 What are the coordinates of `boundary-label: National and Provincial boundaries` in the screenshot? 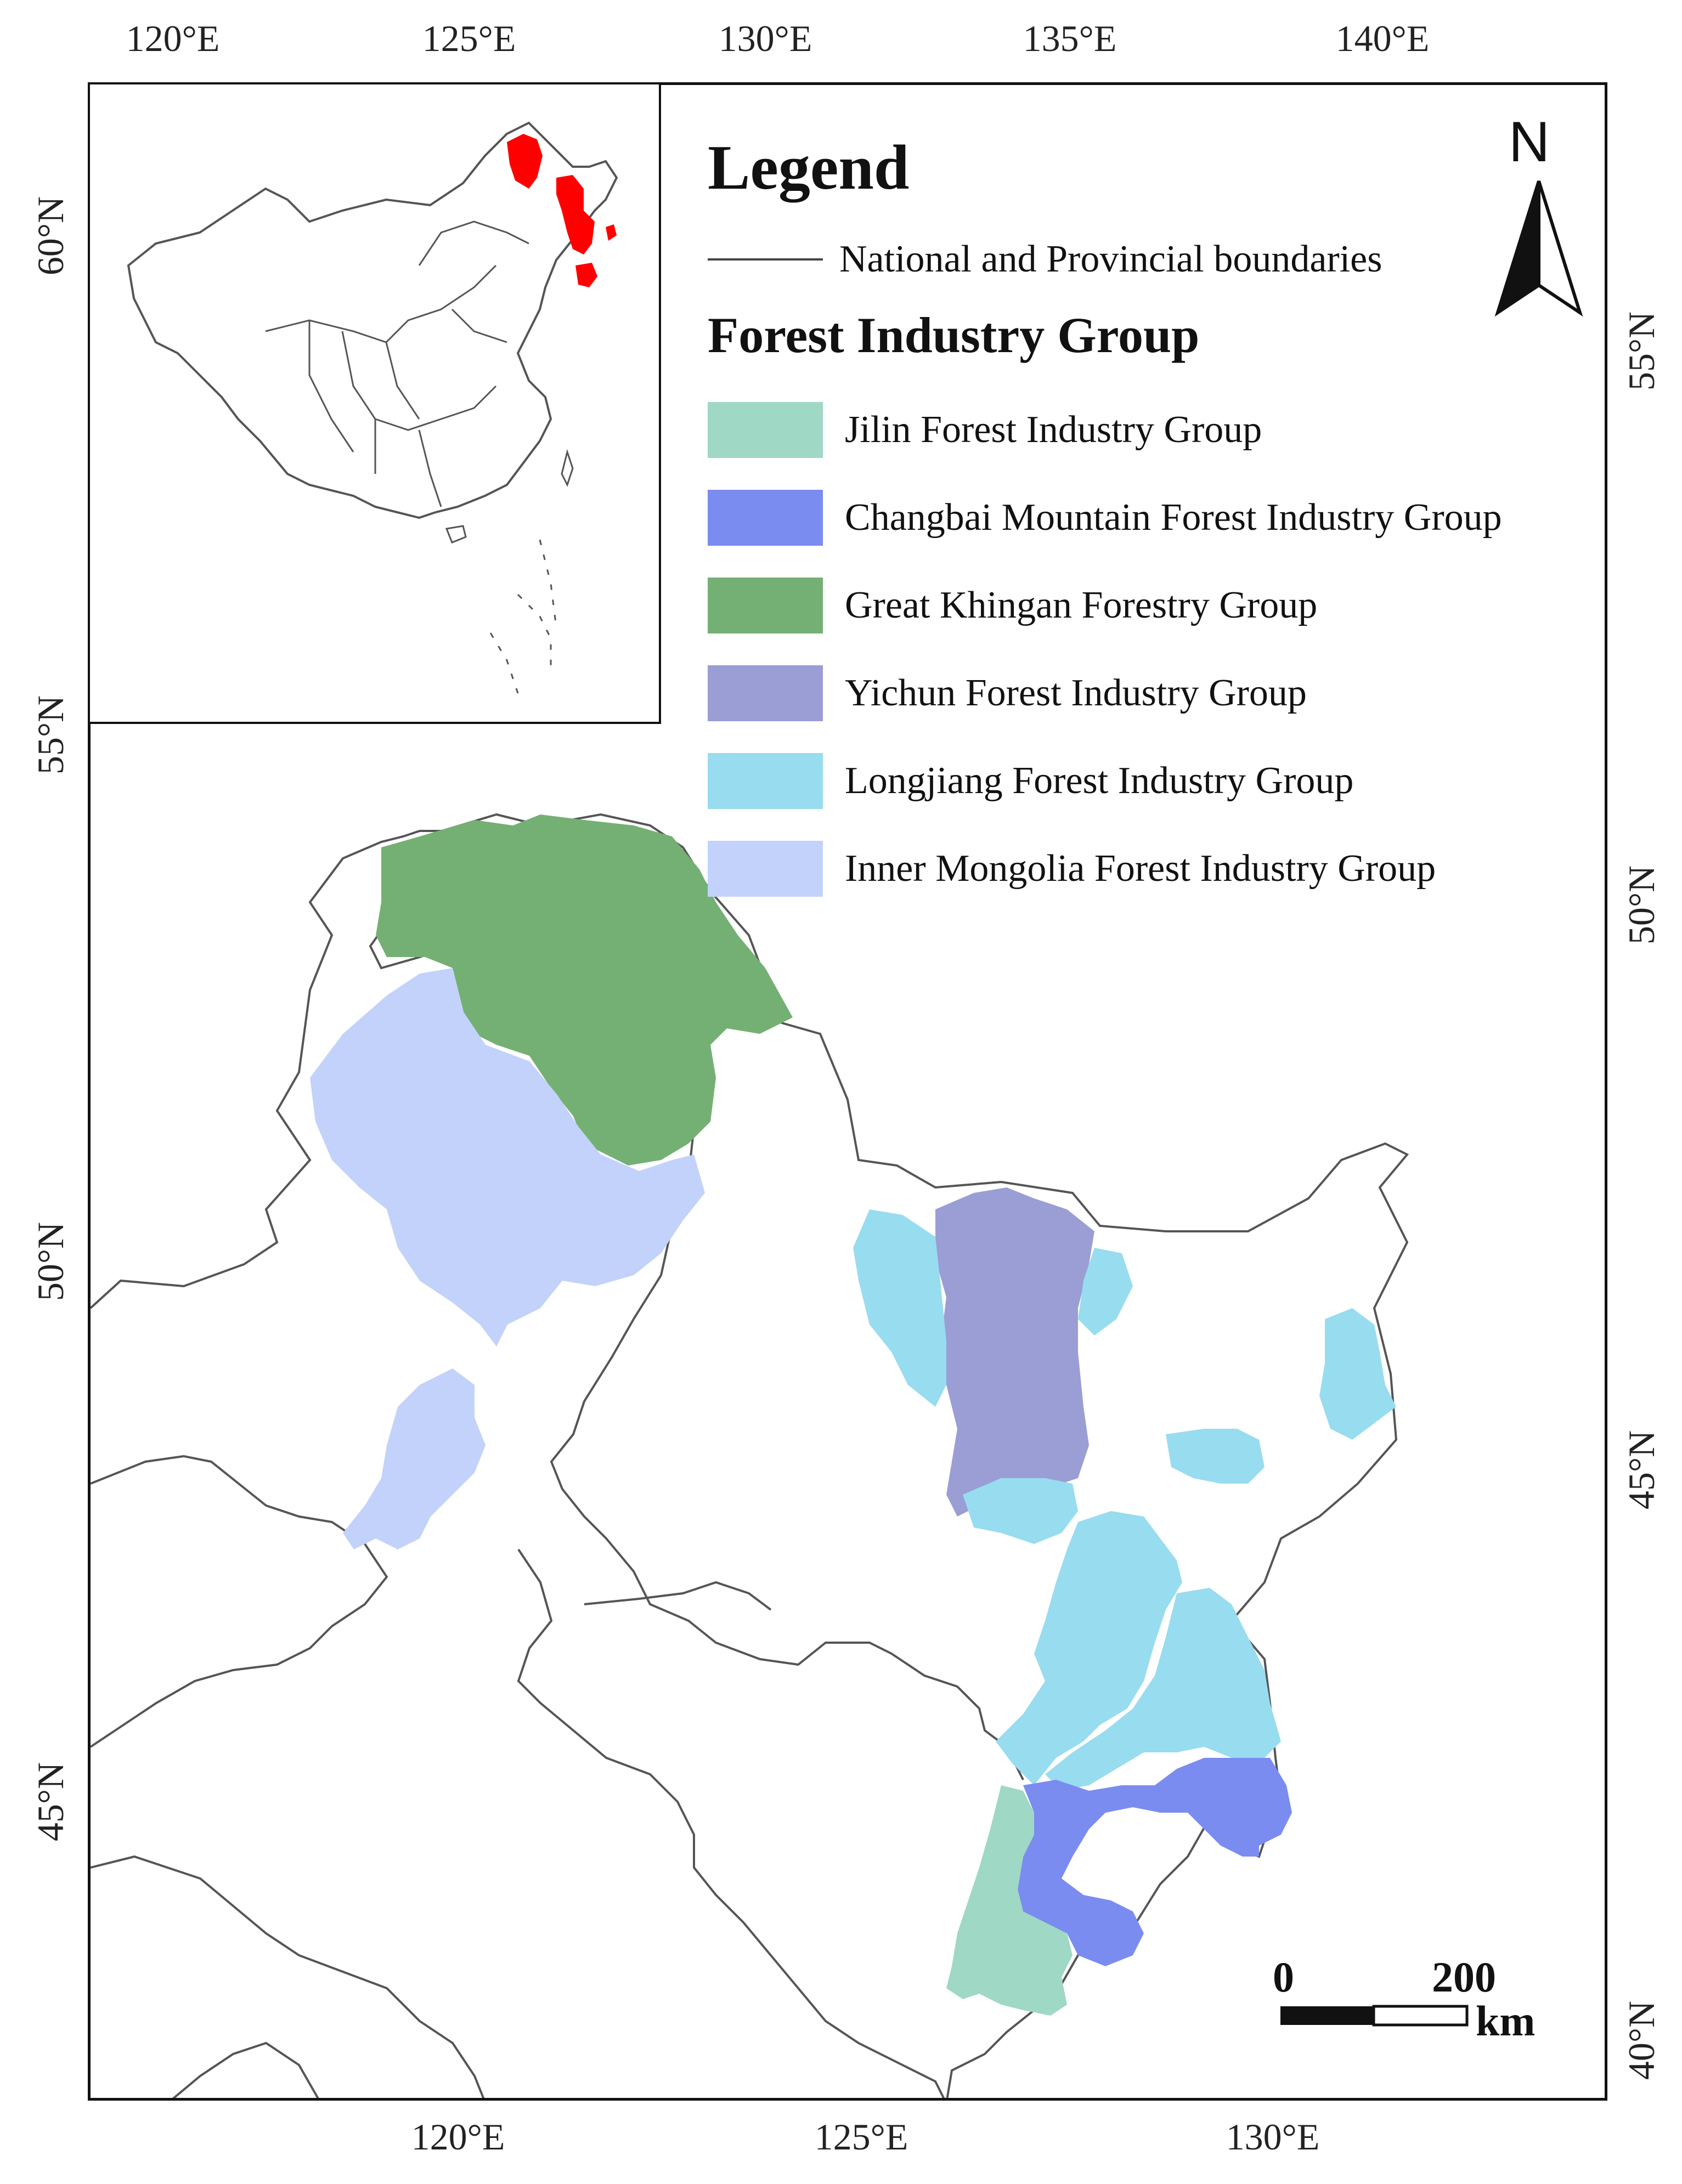 It's located at (1110, 259).